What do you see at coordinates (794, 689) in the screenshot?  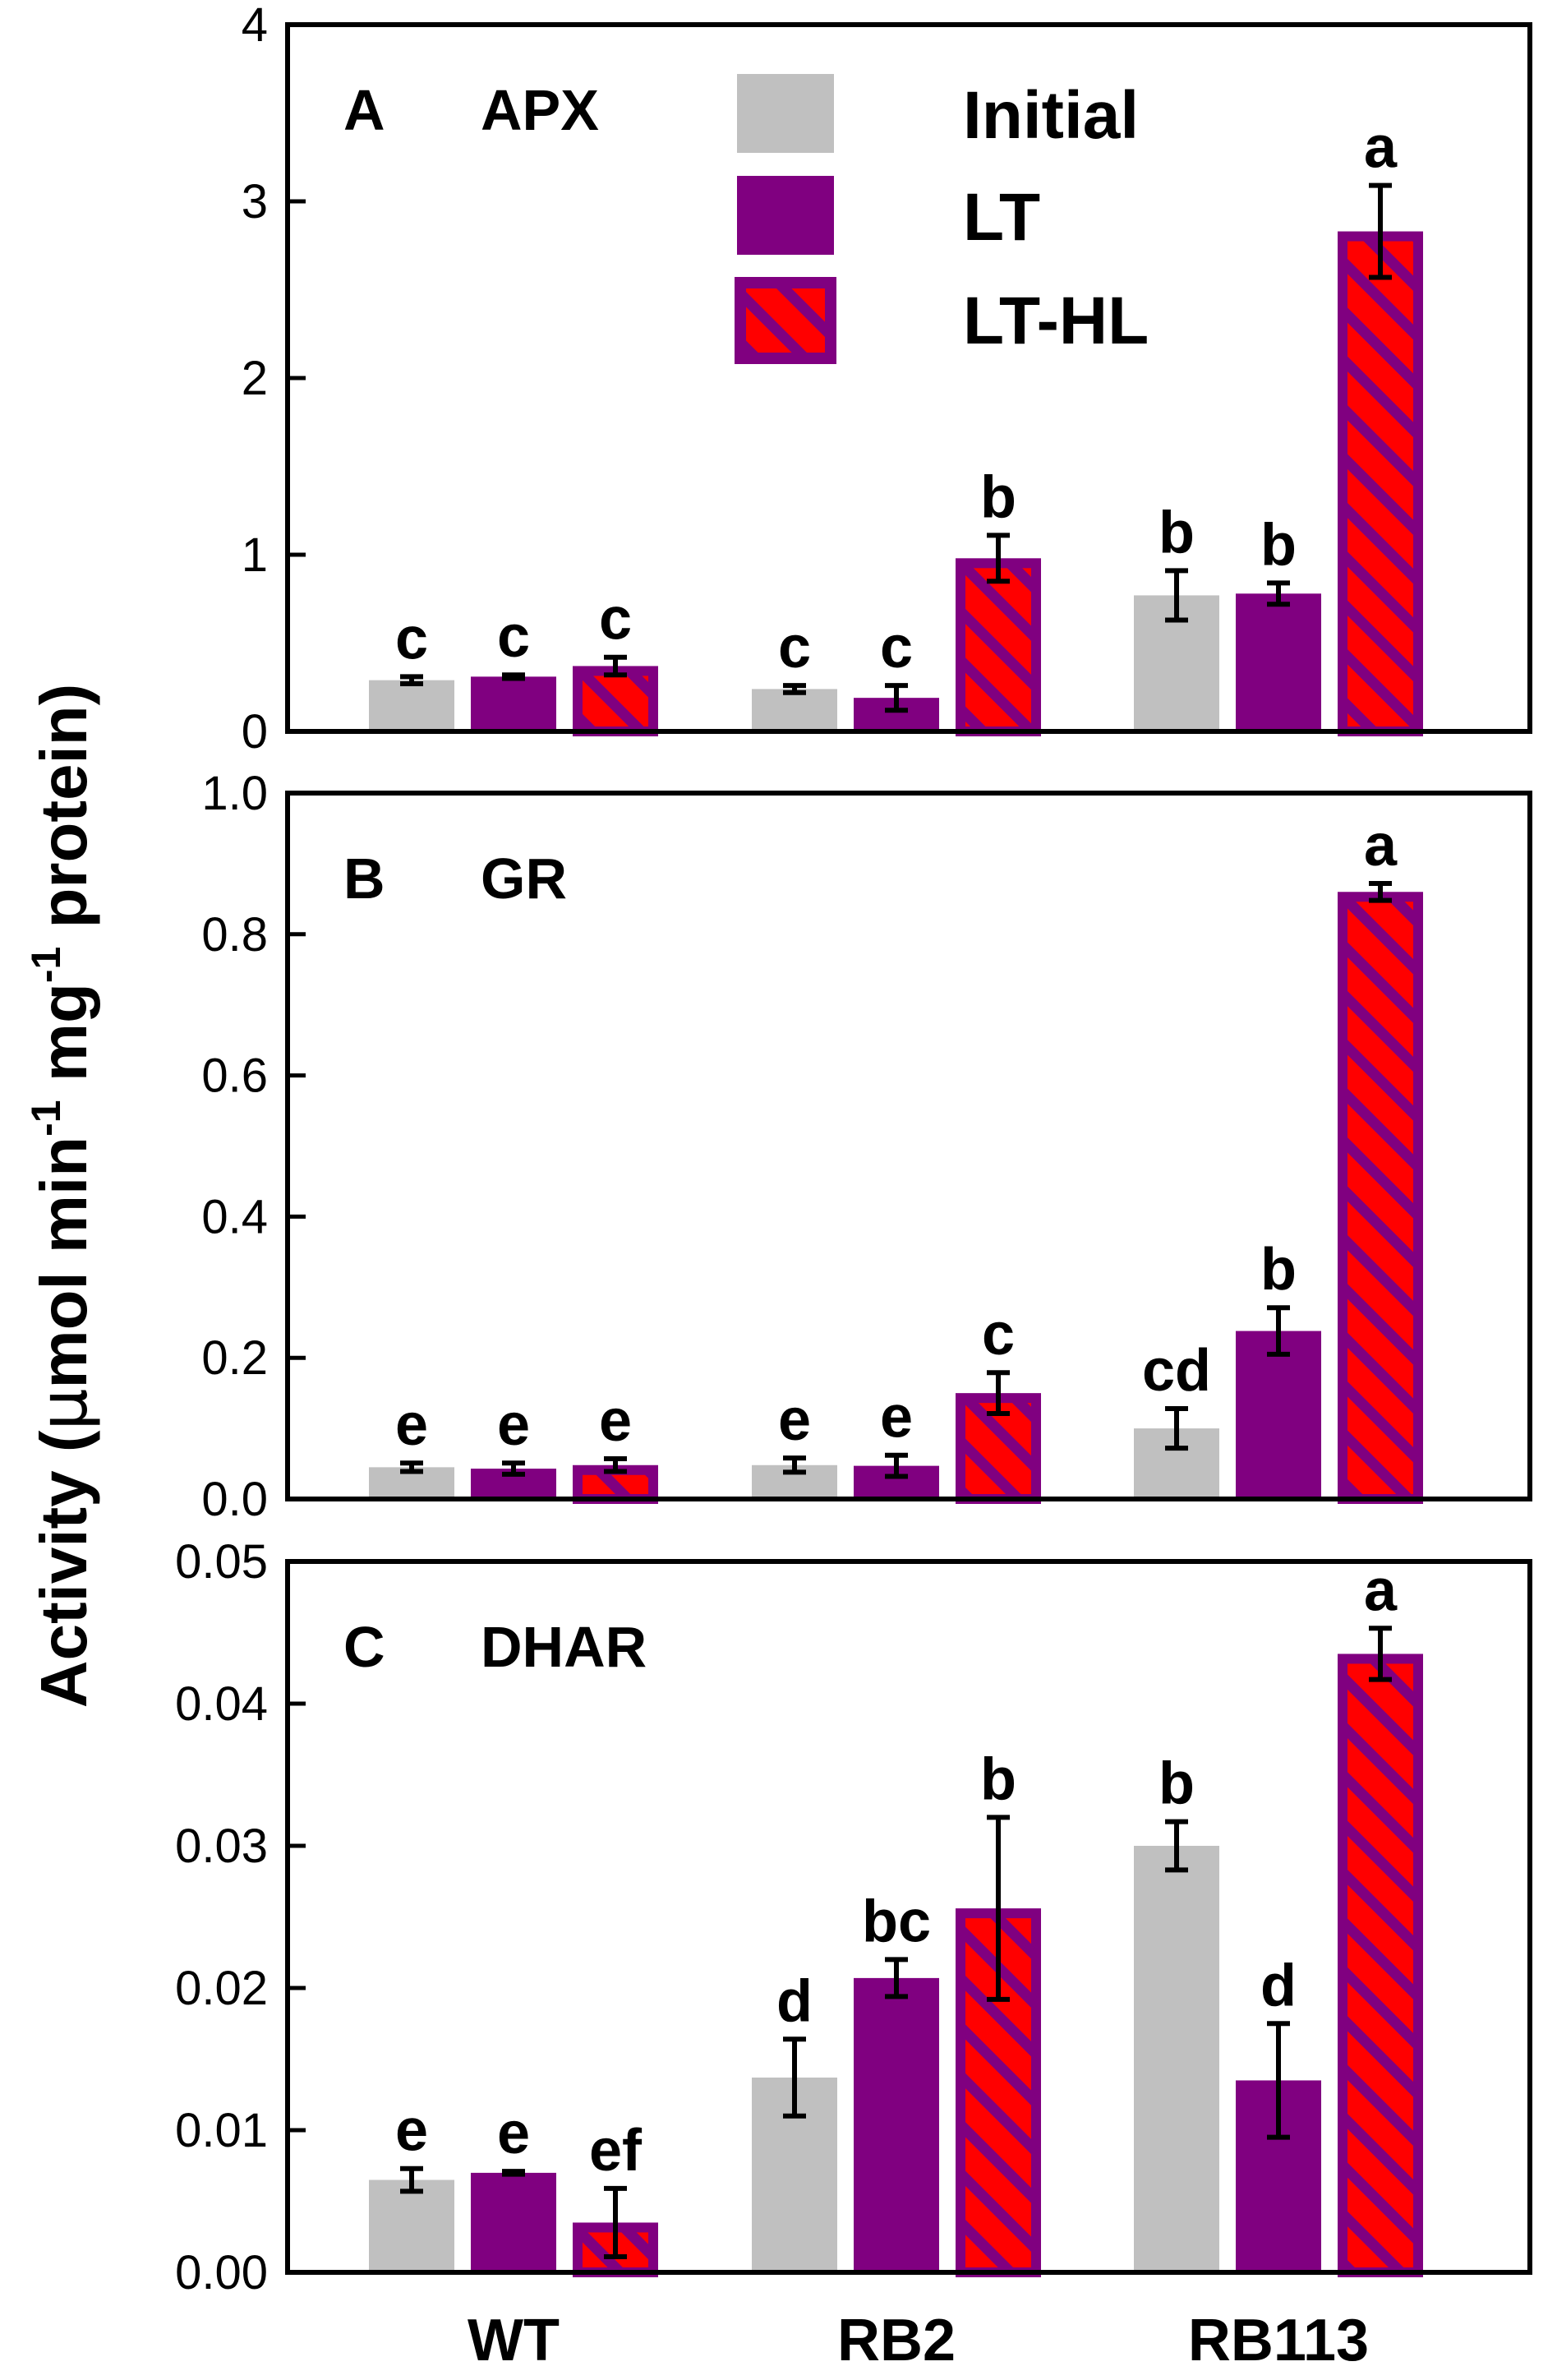 I see `error-bar-a-rb2-initial` at bounding box center [794, 689].